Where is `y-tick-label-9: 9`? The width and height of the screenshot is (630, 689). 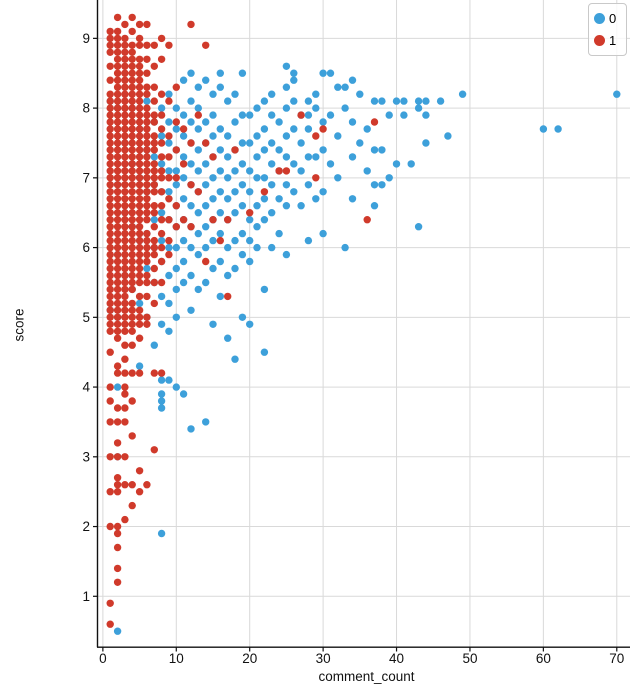 y-tick-label-9: 9 is located at coordinates (86, 38).